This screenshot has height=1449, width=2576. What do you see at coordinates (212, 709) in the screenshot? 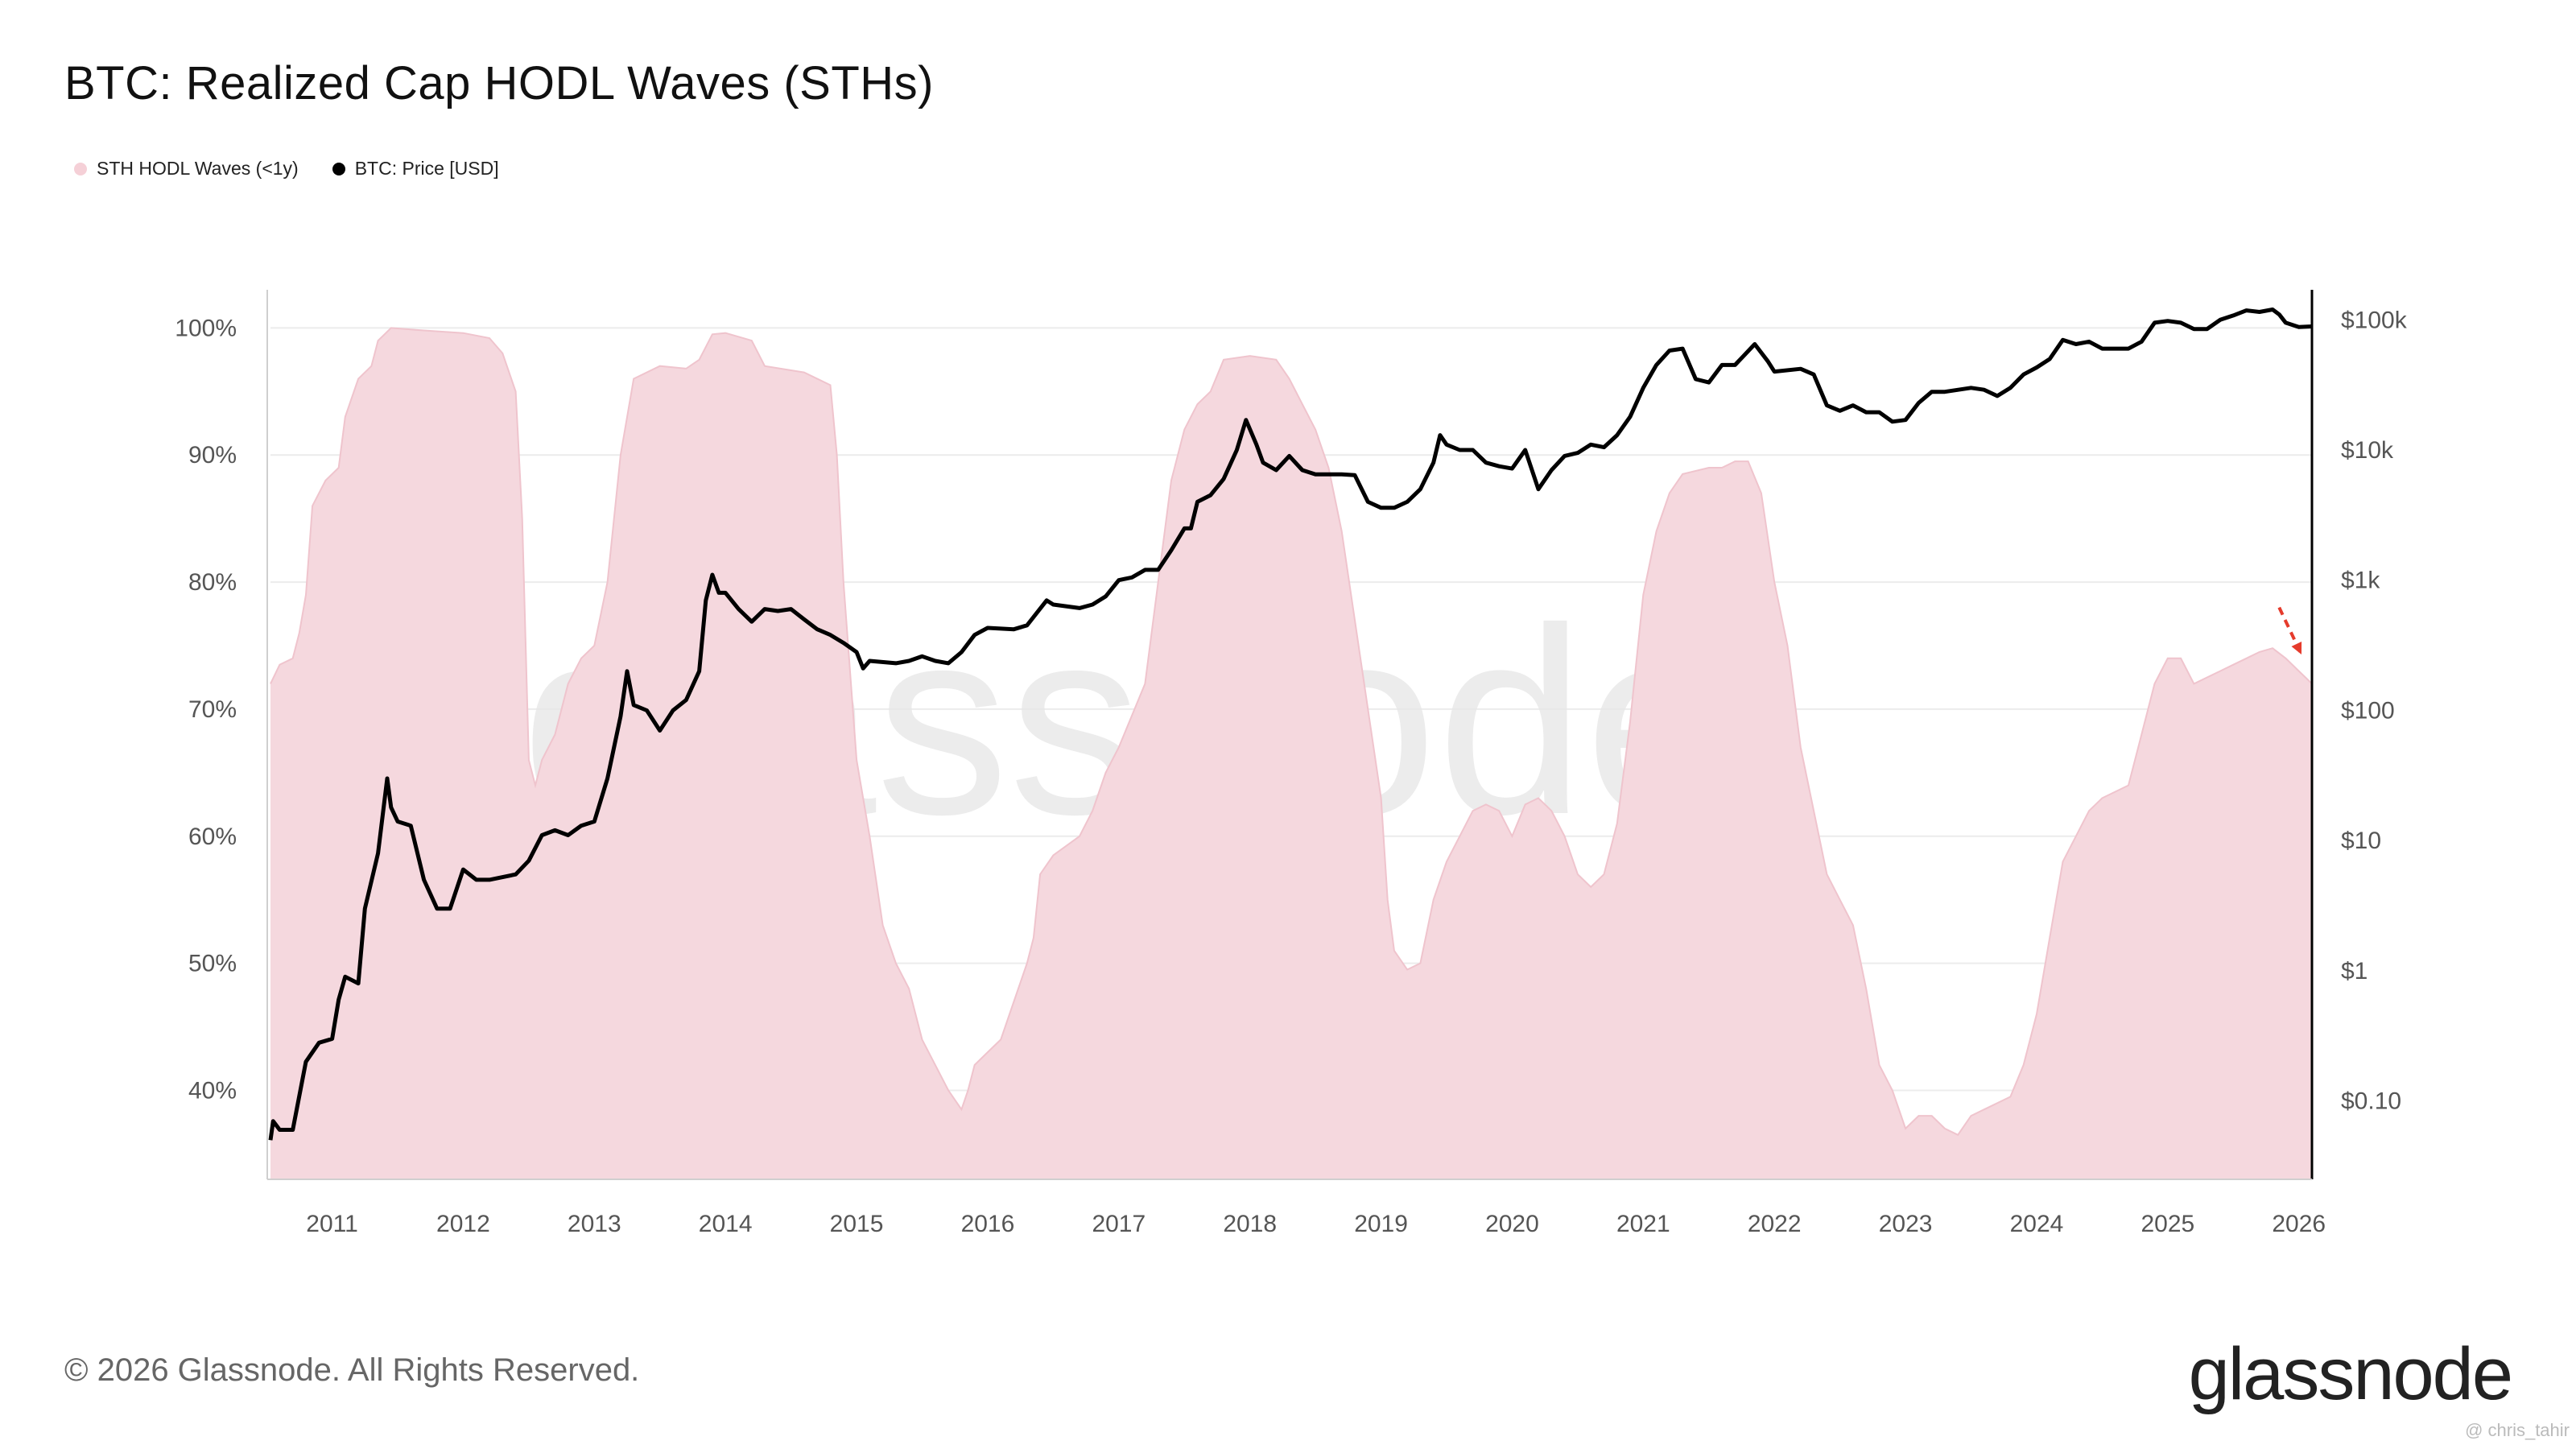
I see `y-left-tick-label: 70%` at bounding box center [212, 709].